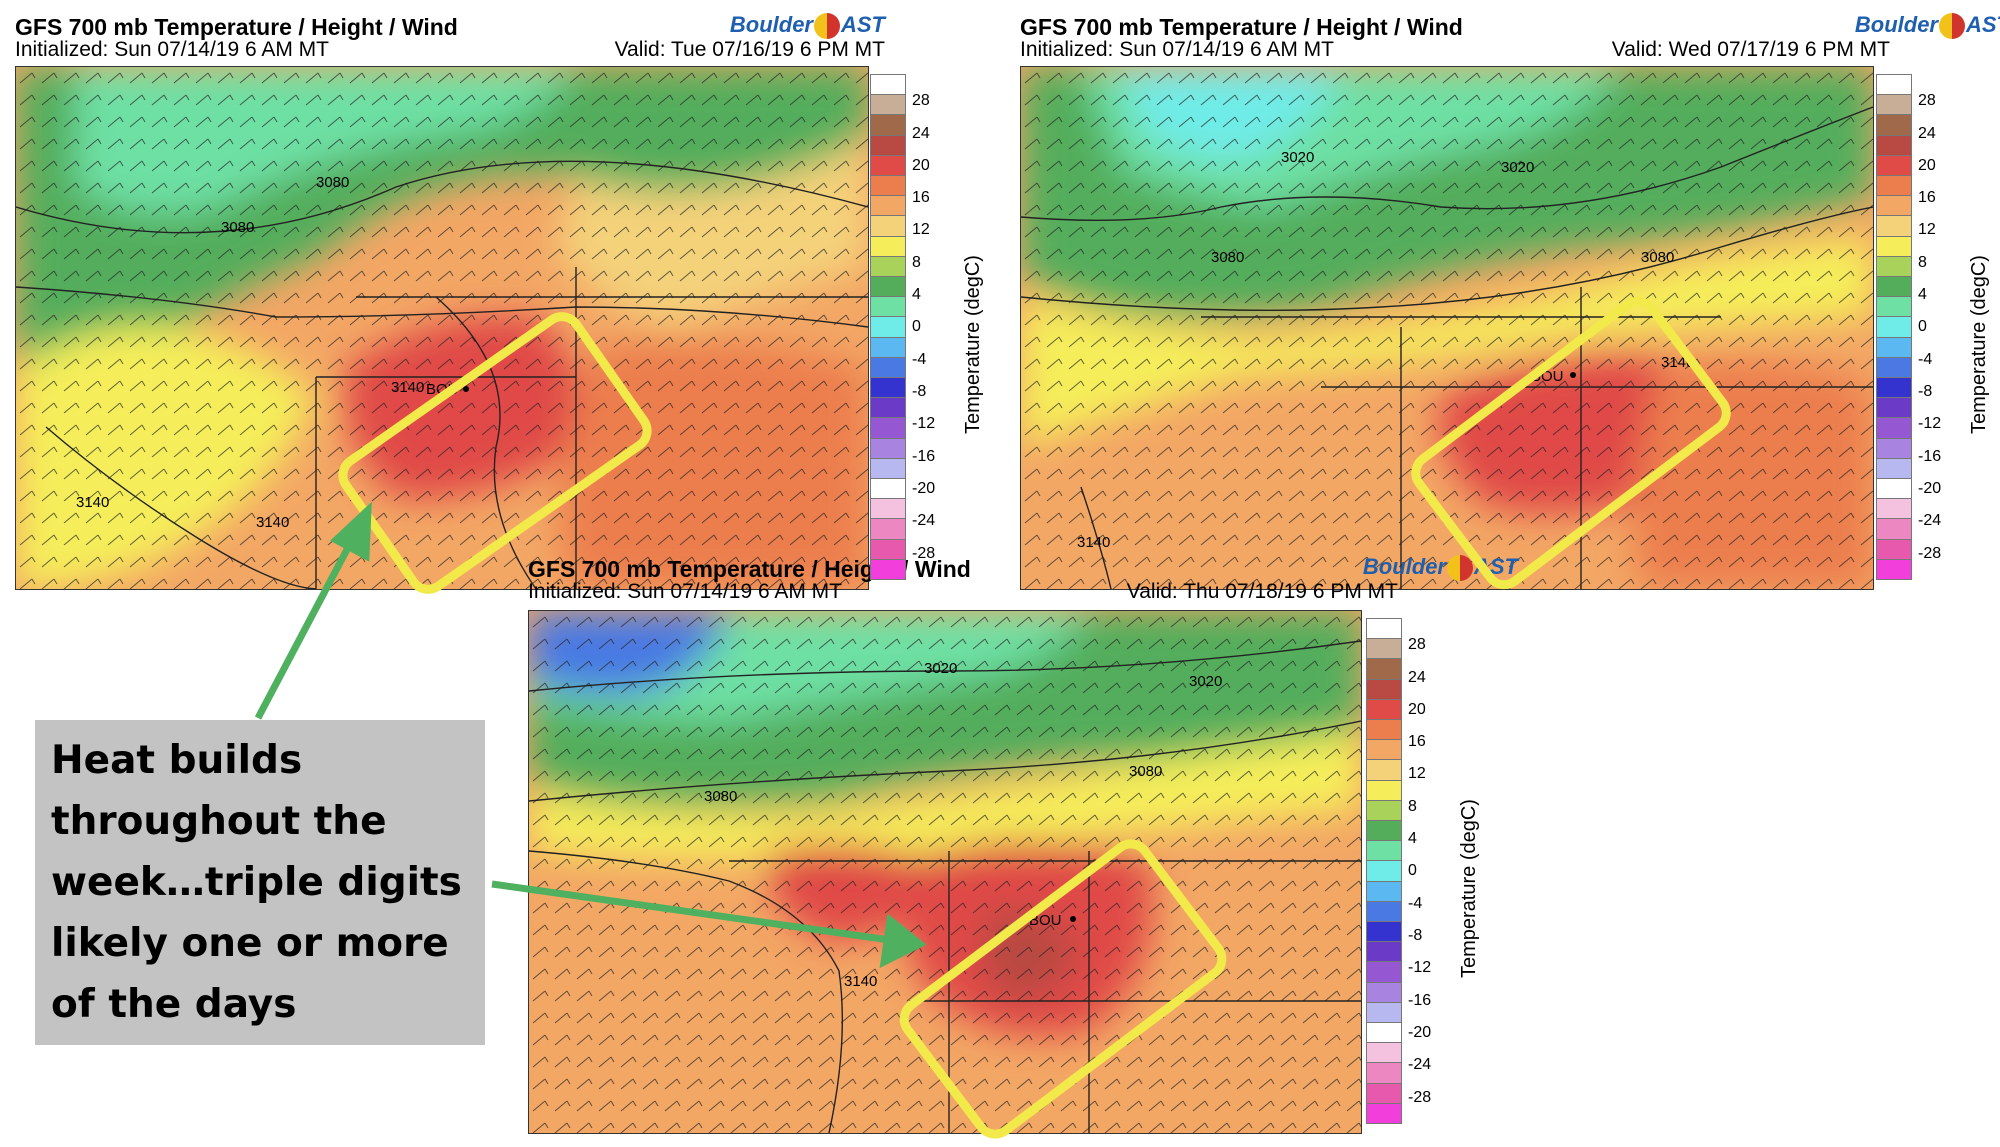 This screenshot has height=1147, width=2000. What do you see at coordinates (1415, 936) in the screenshot?
I see `colorbar-tick-label: -8` at bounding box center [1415, 936].